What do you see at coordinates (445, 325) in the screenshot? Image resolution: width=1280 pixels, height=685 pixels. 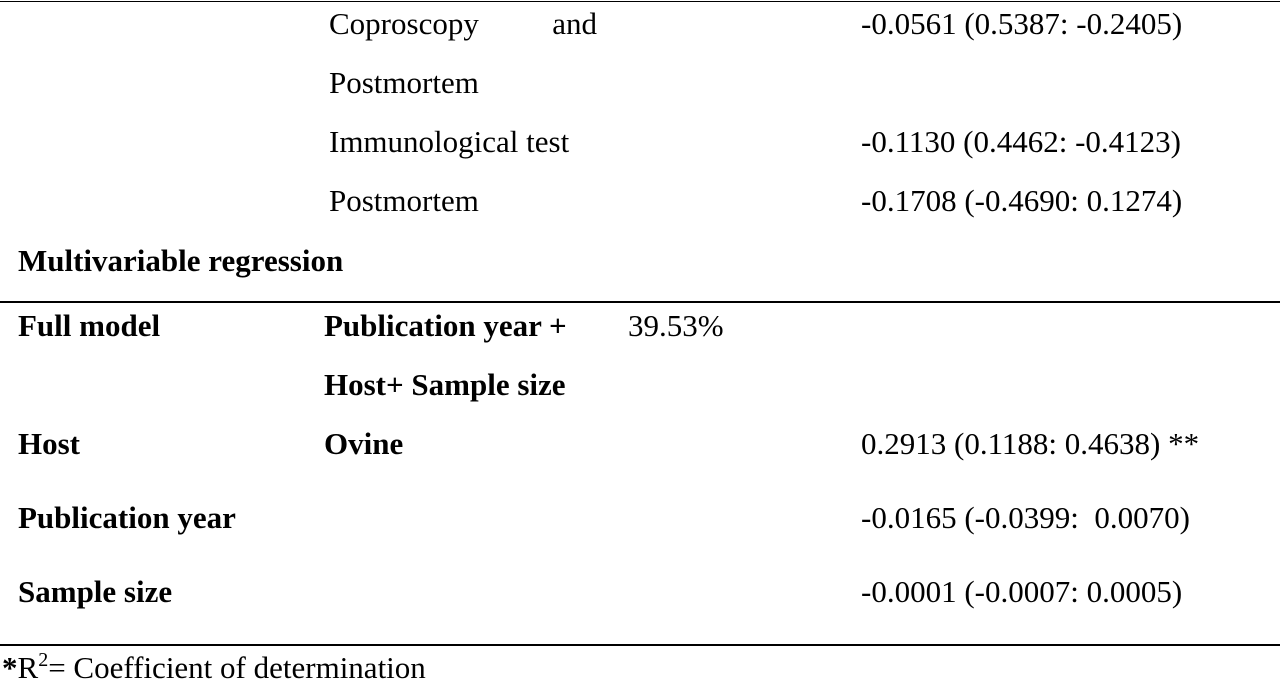 I see `full-model-terms-line1: Publication year +` at bounding box center [445, 325].